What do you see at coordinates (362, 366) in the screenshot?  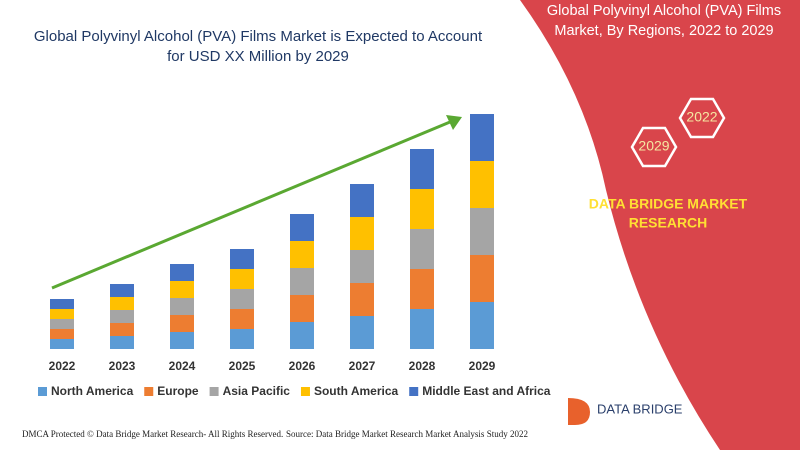 I see `x-tick-label: 2027` at bounding box center [362, 366].